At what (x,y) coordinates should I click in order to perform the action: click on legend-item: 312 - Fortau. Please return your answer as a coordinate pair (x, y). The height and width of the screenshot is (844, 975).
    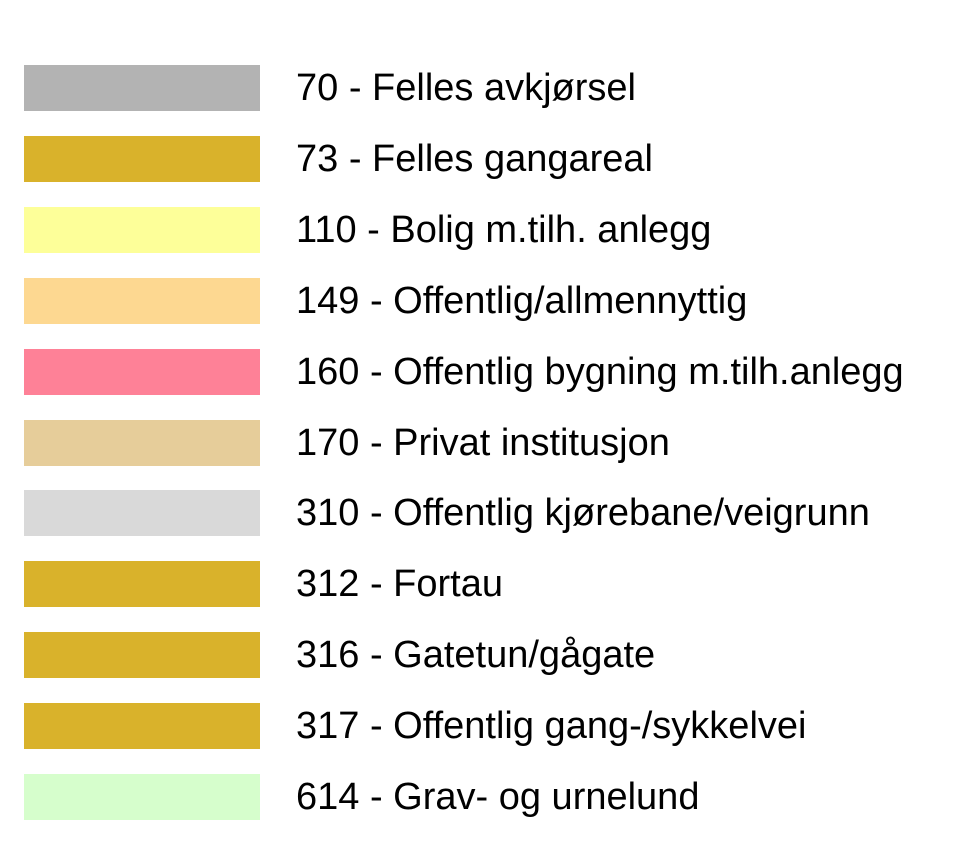
    Looking at the image, I should click on (487, 585).